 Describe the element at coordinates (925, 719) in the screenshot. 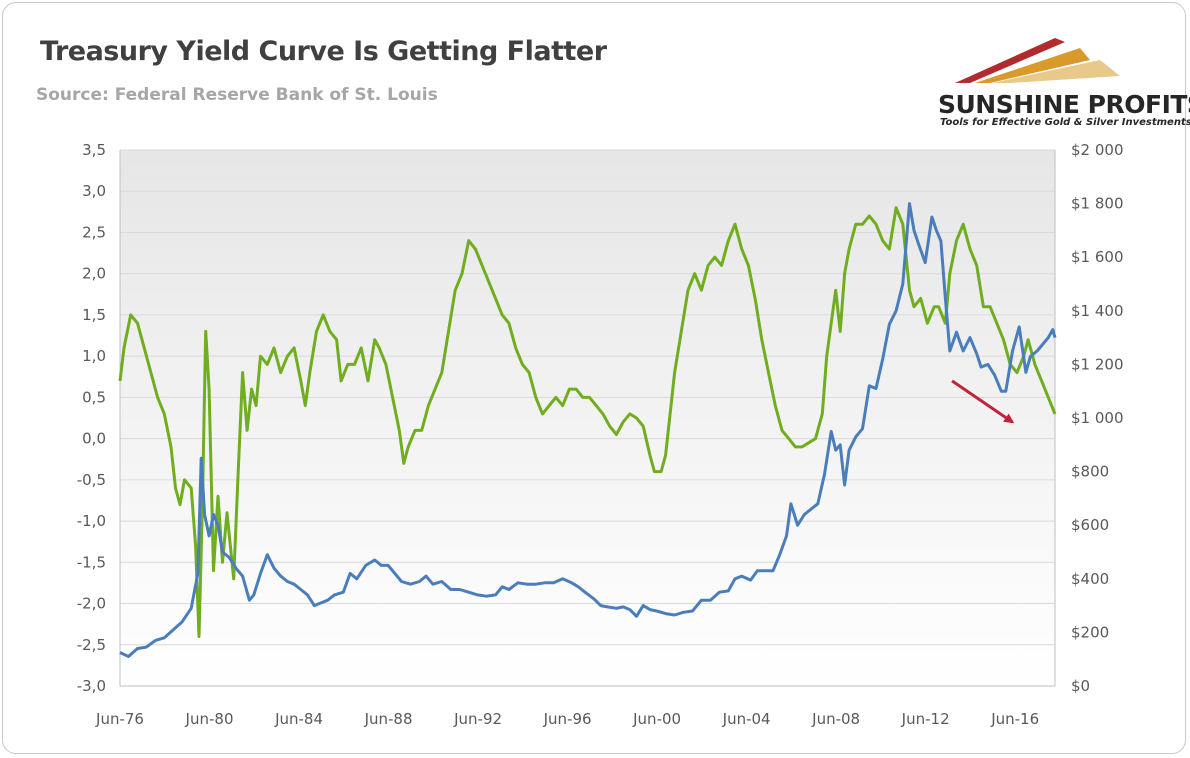

I see `x-tick-label: Jun-12` at that location.